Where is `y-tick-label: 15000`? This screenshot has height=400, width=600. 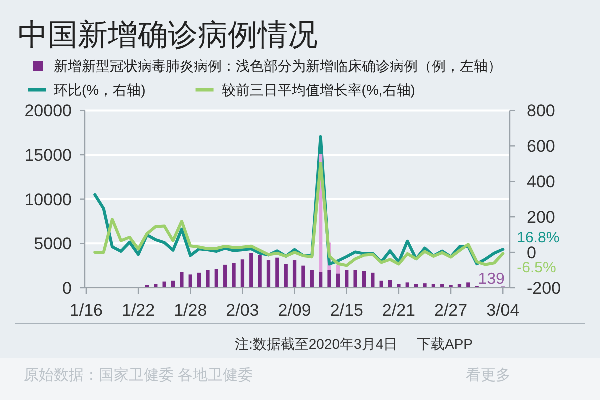
y-tick-label: 15000 is located at coordinates (48, 156).